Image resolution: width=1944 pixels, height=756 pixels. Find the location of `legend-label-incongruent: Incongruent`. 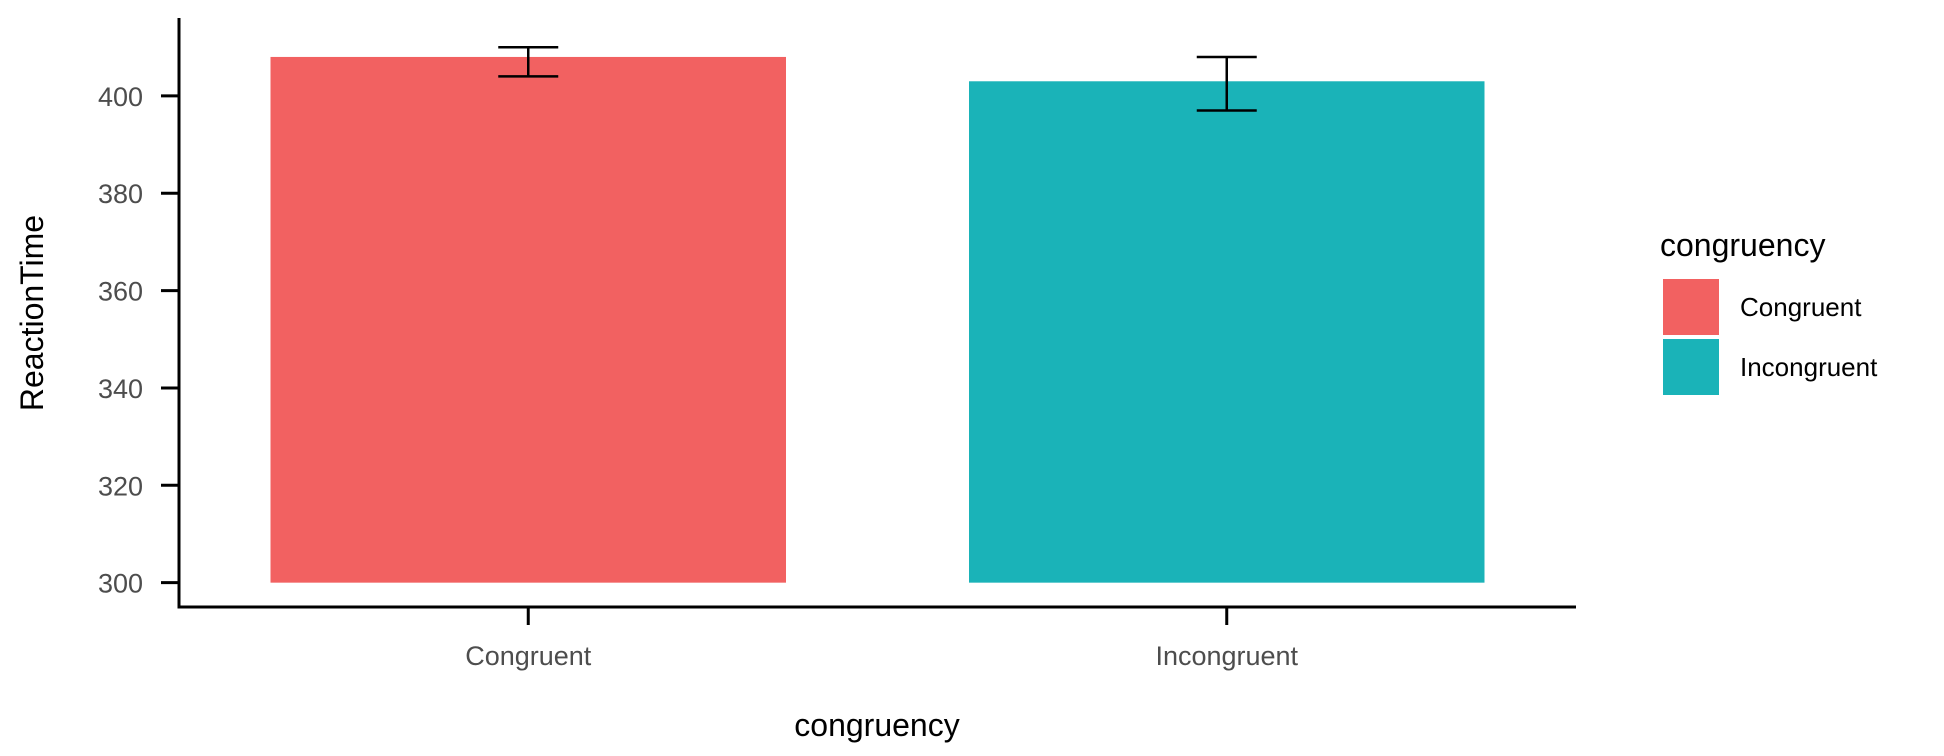

legend-label-incongruent: Incongruent is located at coordinates (1809, 367).